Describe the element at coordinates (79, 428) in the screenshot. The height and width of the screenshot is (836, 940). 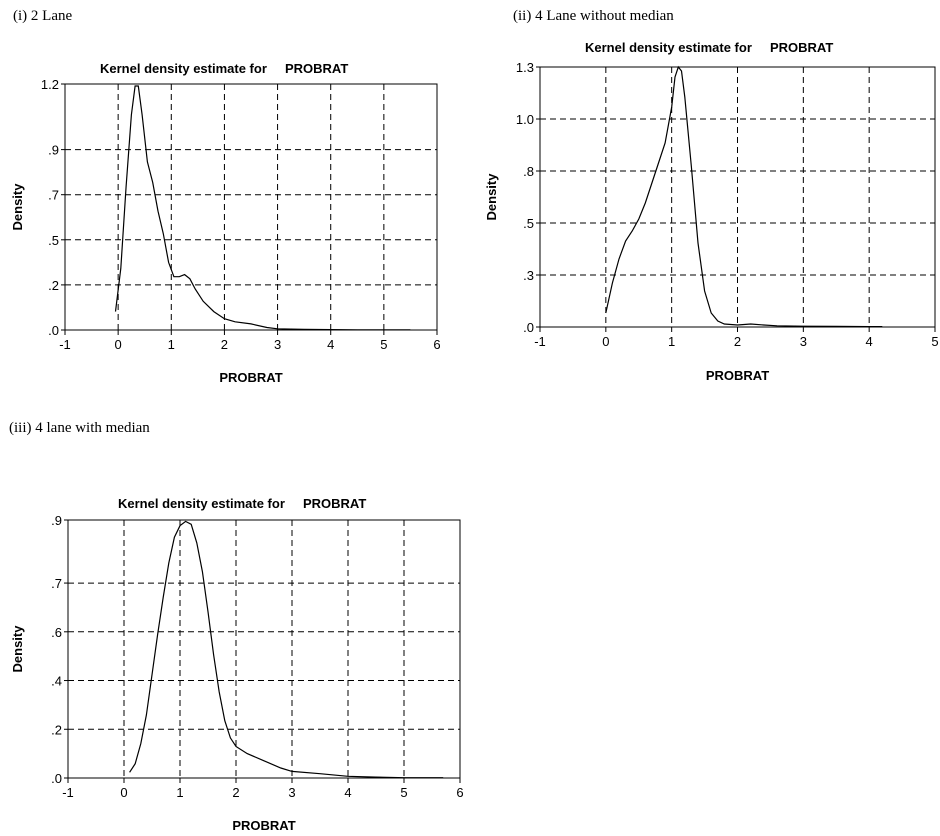
I see `caption-panel-3: (iii) 4 lane with median` at that location.